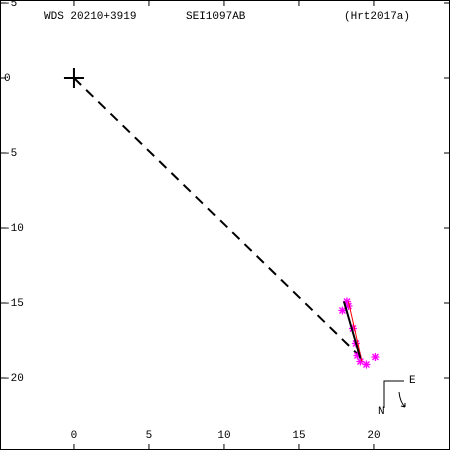 Image resolution: width=450 pixels, height=450 pixels. I want to click on compass-north: N, so click(381, 412).